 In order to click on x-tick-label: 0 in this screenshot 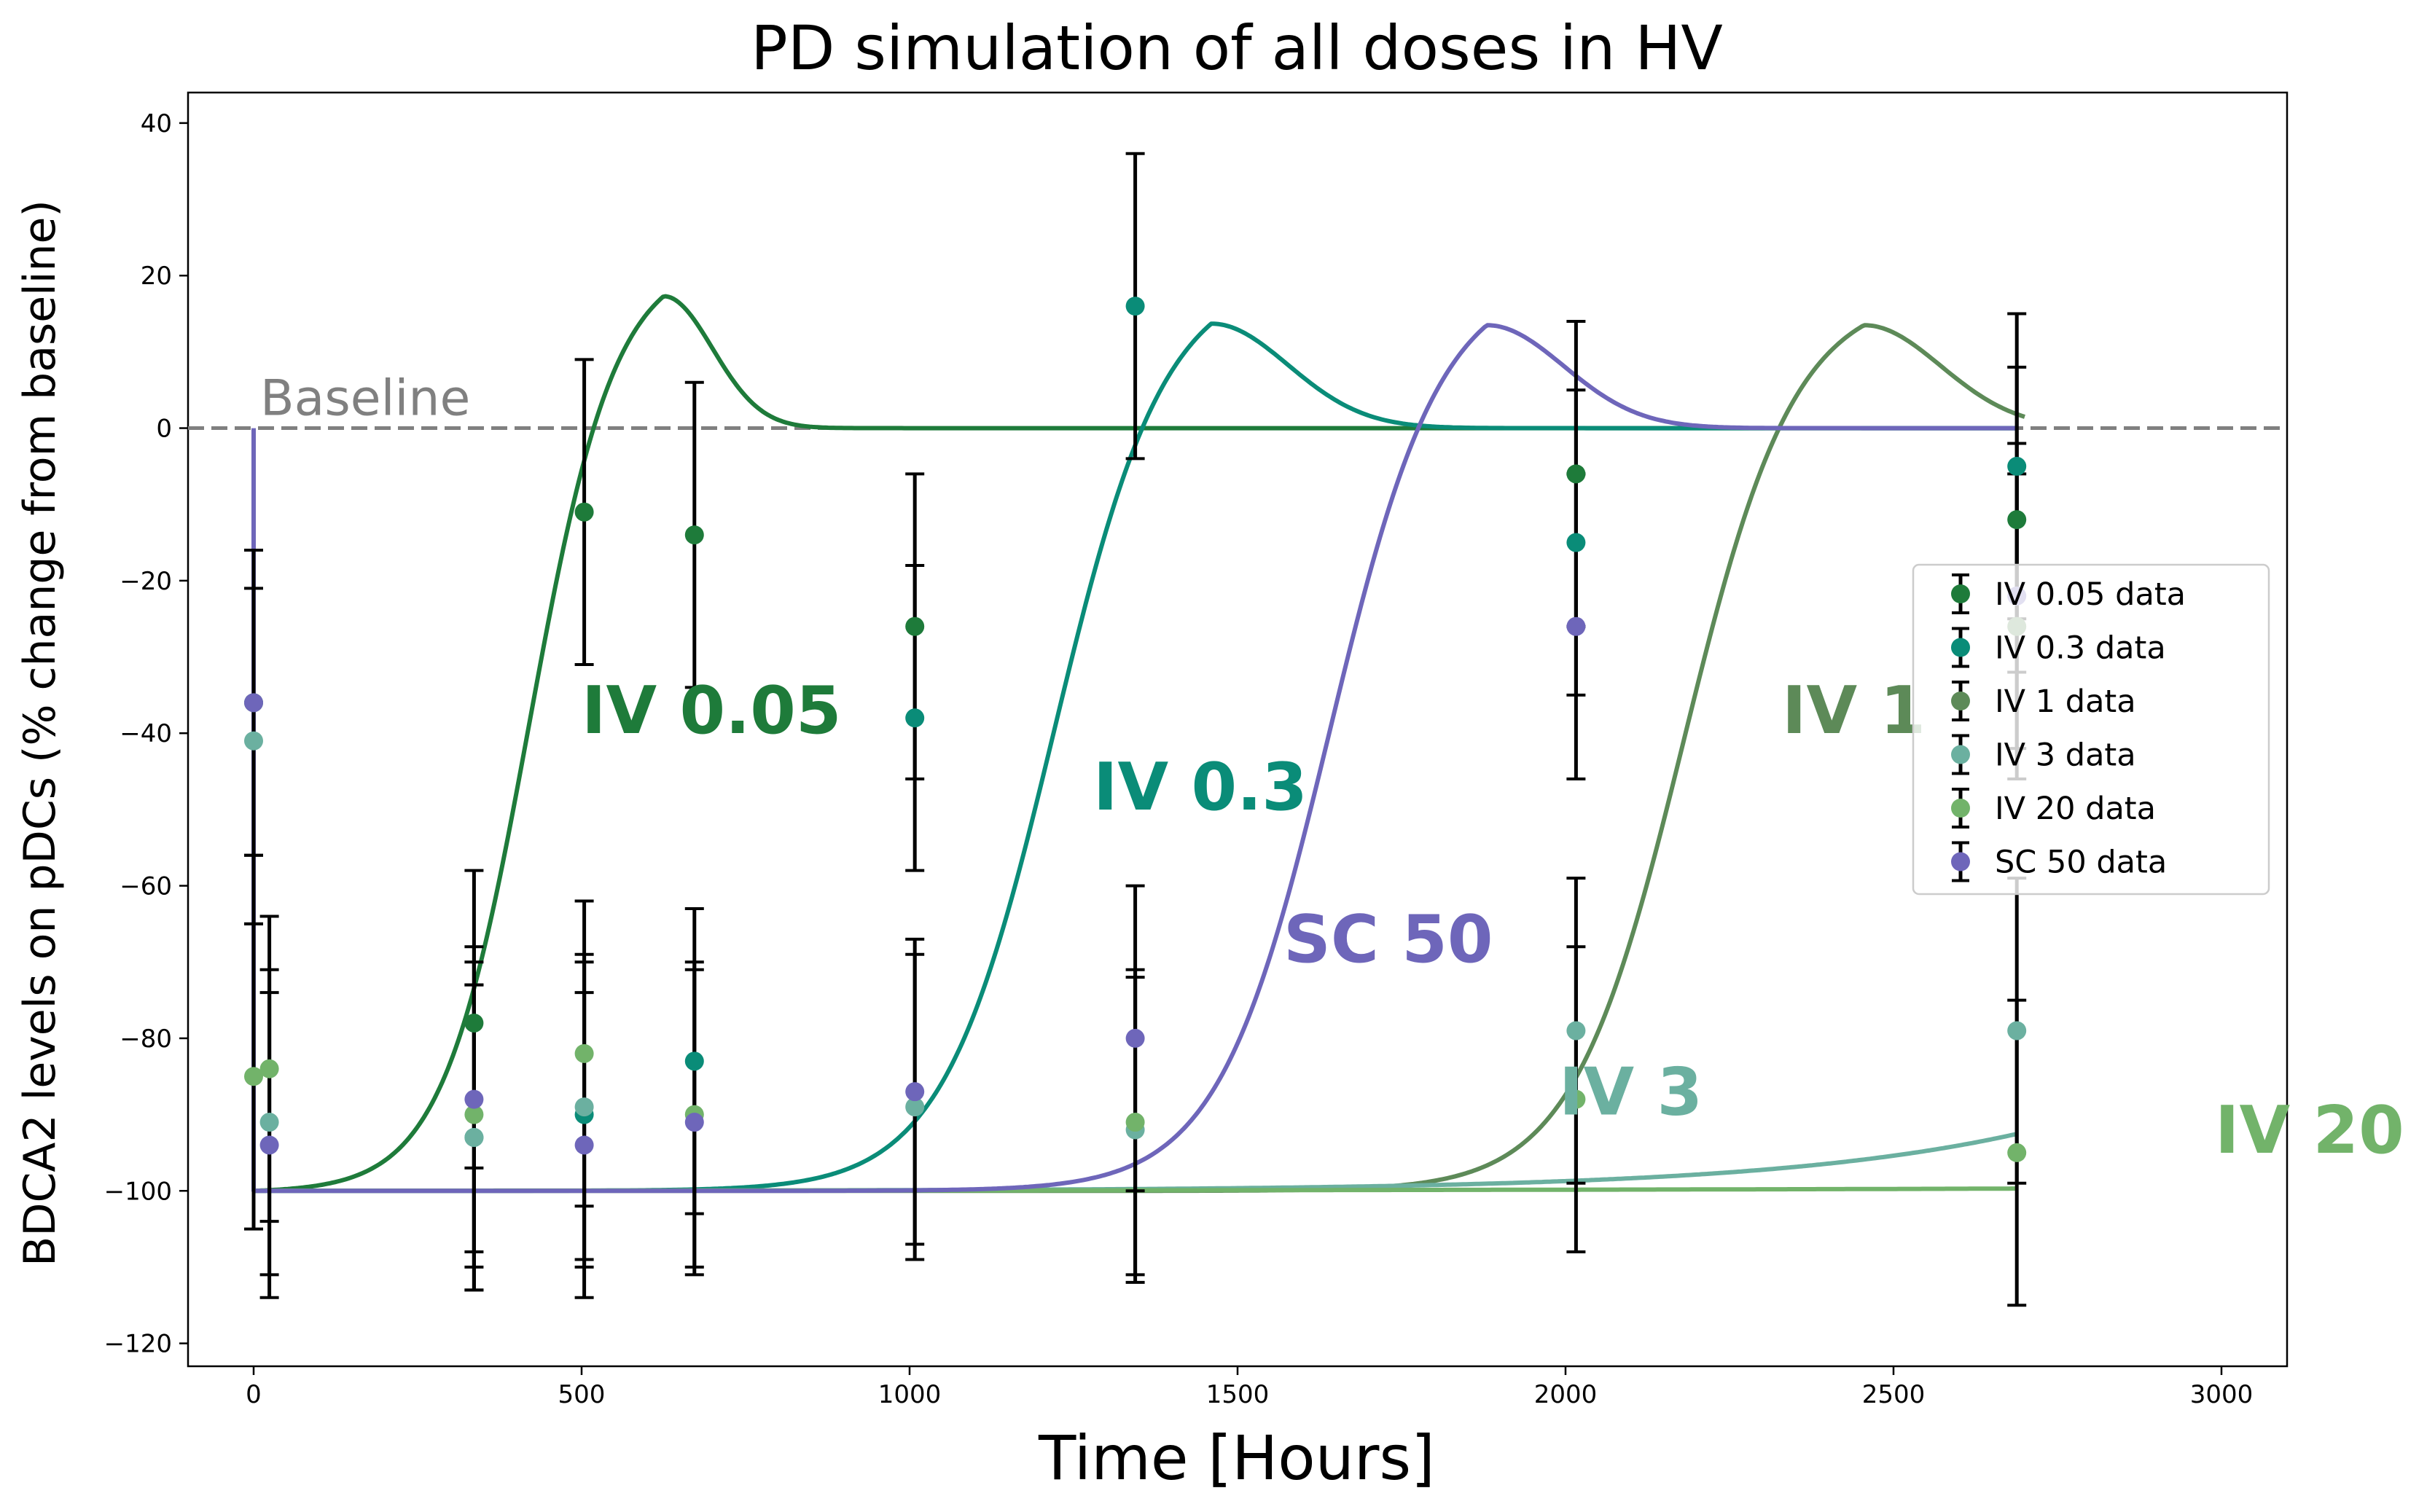, I will do `click(254, 1394)`.